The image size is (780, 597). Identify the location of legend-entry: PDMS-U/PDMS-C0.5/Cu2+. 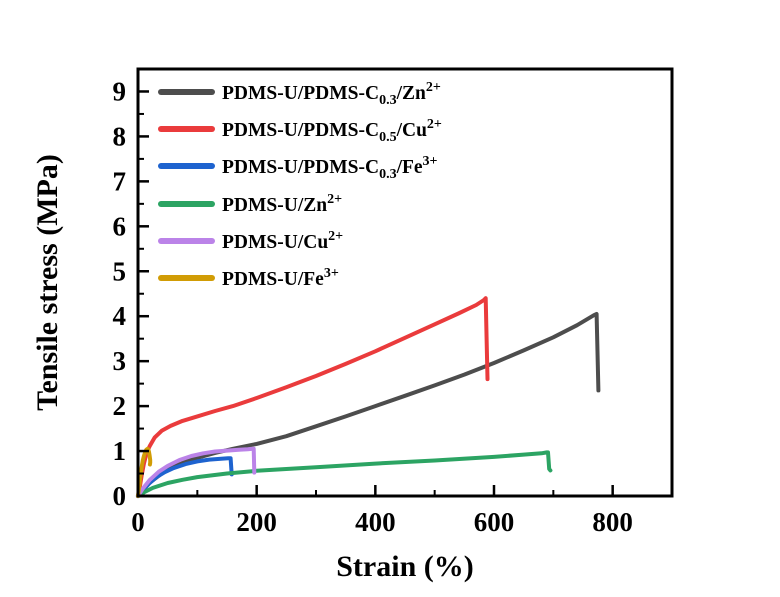
(300, 131).